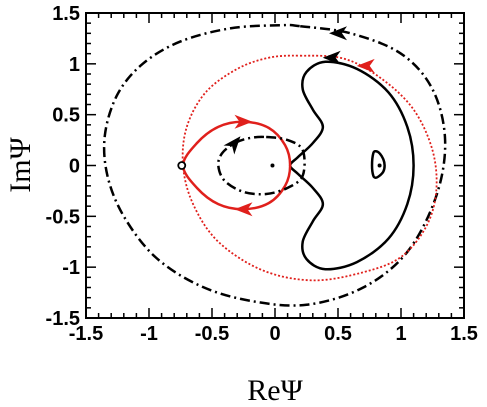 This screenshot has width=487, height=407. Describe the element at coordinates (74, 65) in the screenshot. I see `y-tick-label: 1` at that location.